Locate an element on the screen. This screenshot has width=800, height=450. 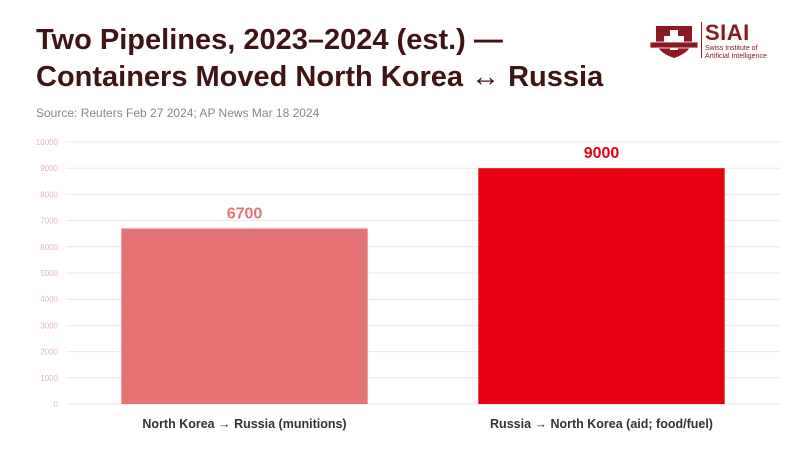
y-tick-label: 9000 is located at coordinates (49, 168).